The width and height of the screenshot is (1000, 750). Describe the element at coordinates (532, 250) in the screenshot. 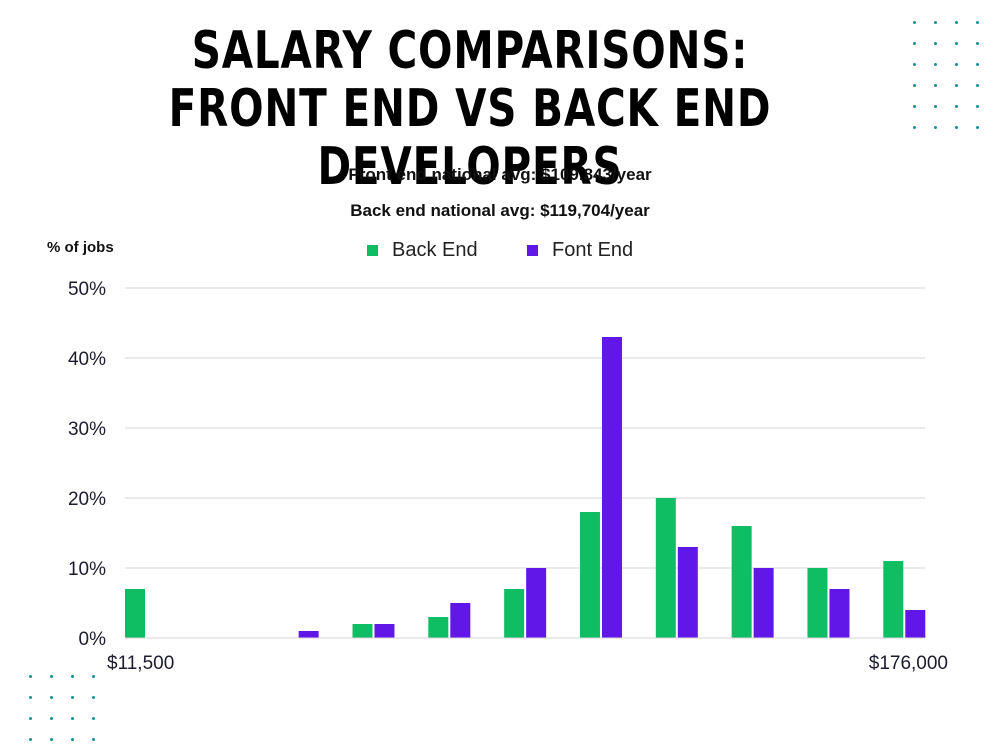

I see `legend-swatch-front-end` at that location.